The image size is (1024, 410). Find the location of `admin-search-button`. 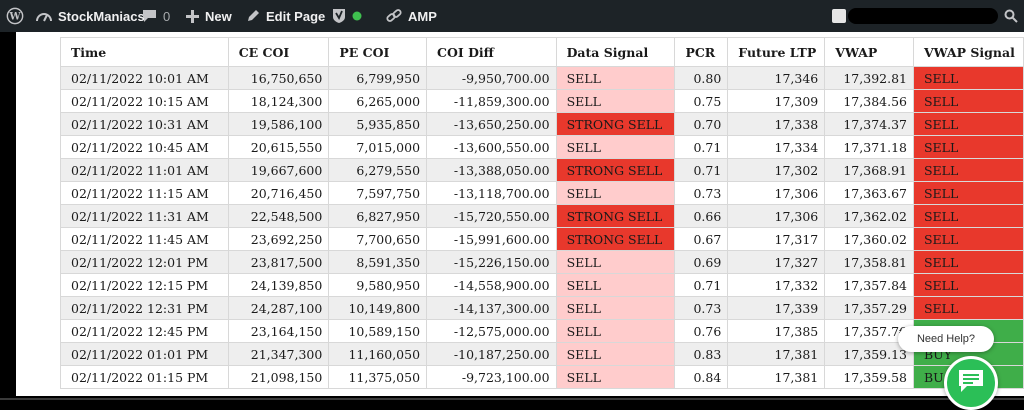

admin-search-button is located at coordinates (1011, 16).